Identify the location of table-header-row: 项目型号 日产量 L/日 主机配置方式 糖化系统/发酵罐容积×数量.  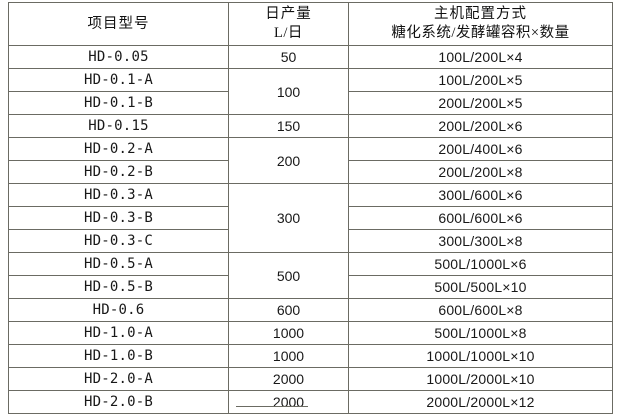
(310, 24).